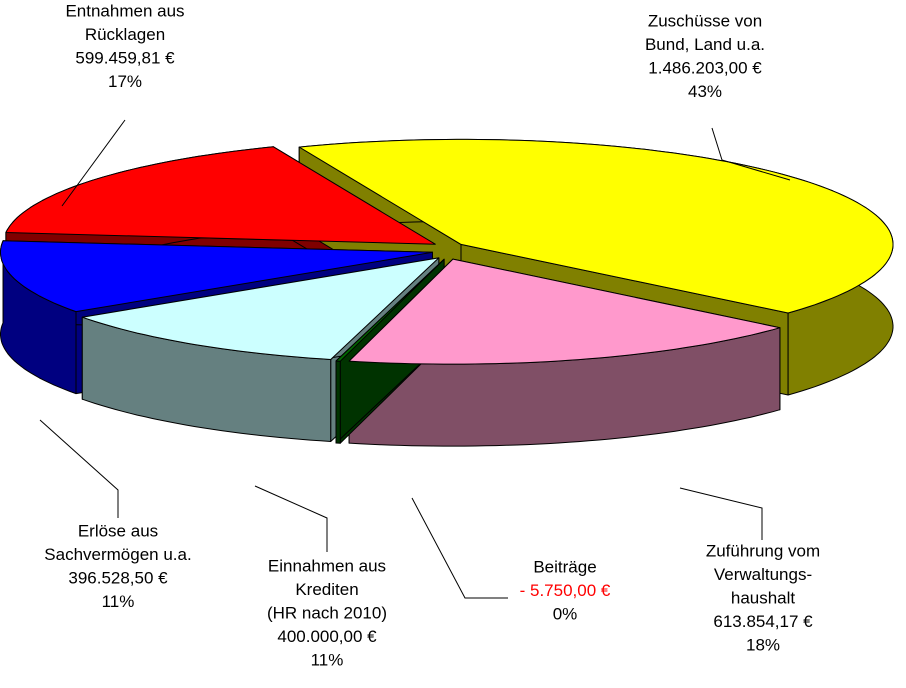 The height and width of the screenshot is (688, 906). I want to click on value-label: 400.000,00 €, so click(327, 636).